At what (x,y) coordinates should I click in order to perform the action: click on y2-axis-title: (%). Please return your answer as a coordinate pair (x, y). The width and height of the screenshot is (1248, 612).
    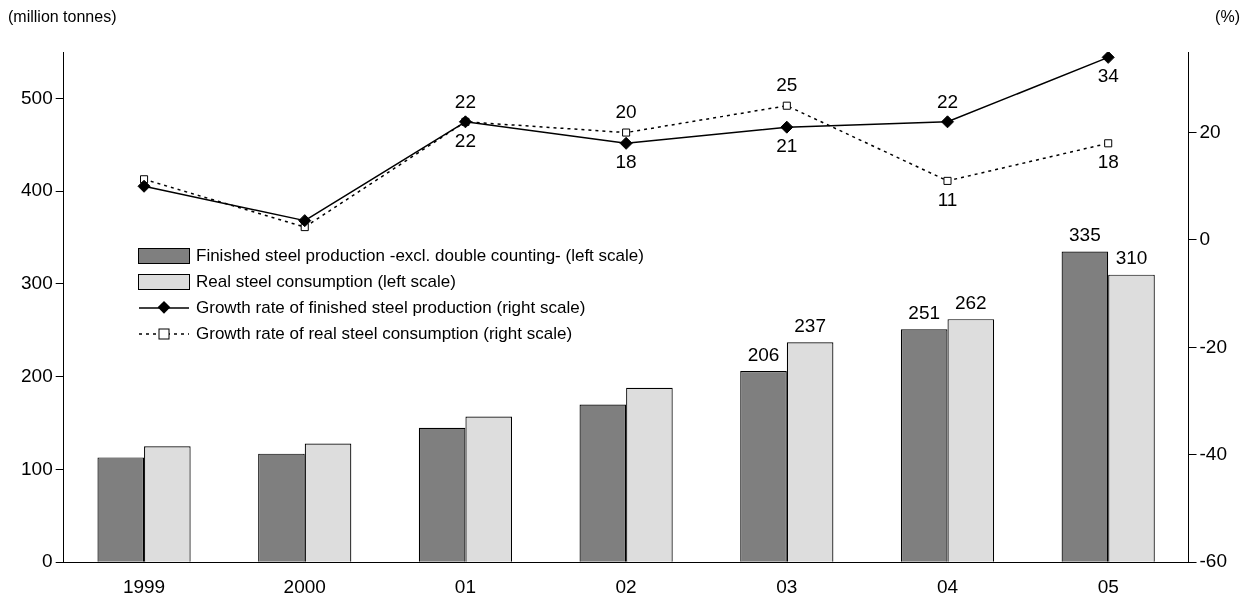
    Looking at the image, I should click on (1227, 17).